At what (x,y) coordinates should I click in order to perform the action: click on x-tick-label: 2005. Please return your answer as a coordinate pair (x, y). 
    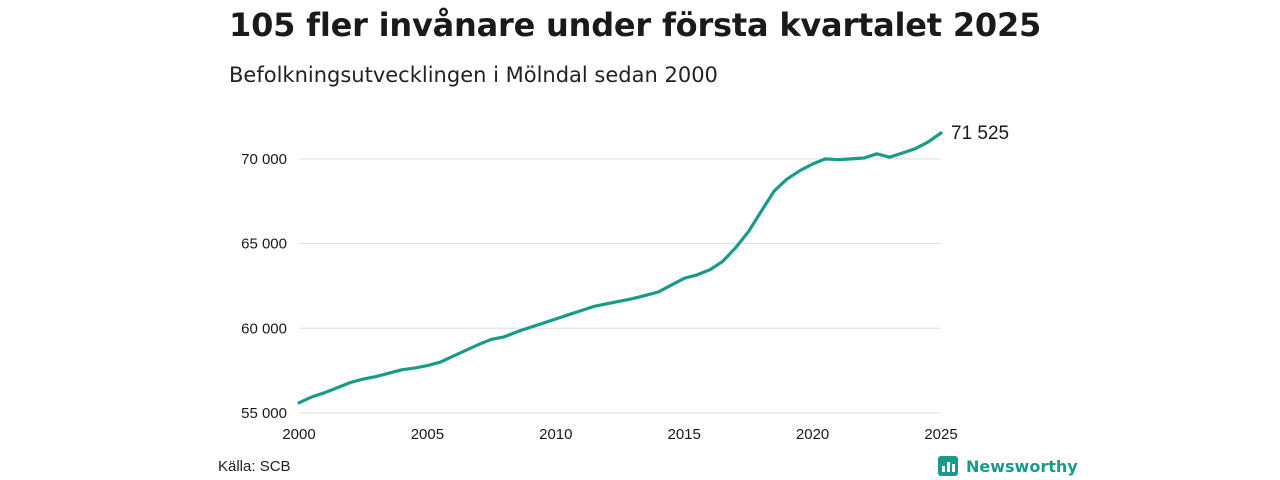
    Looking at the image, I should click on (427, 434).